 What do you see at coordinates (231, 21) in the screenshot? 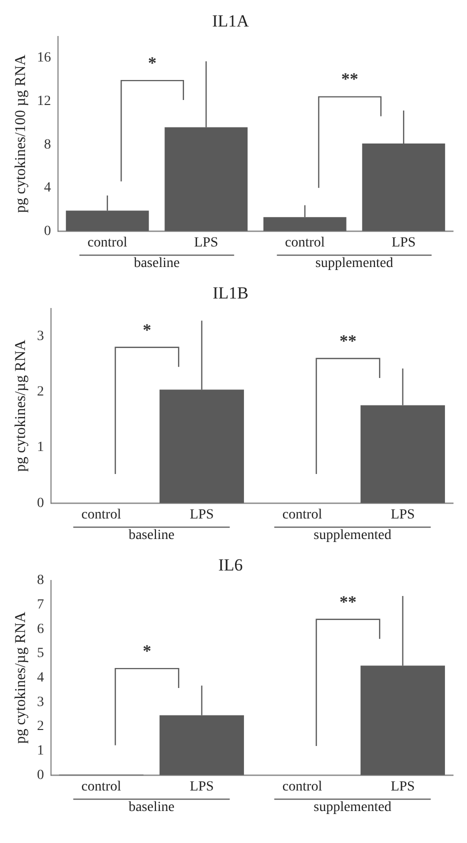
I see `chart-title: IL1A` at bounding box center [231, 21].